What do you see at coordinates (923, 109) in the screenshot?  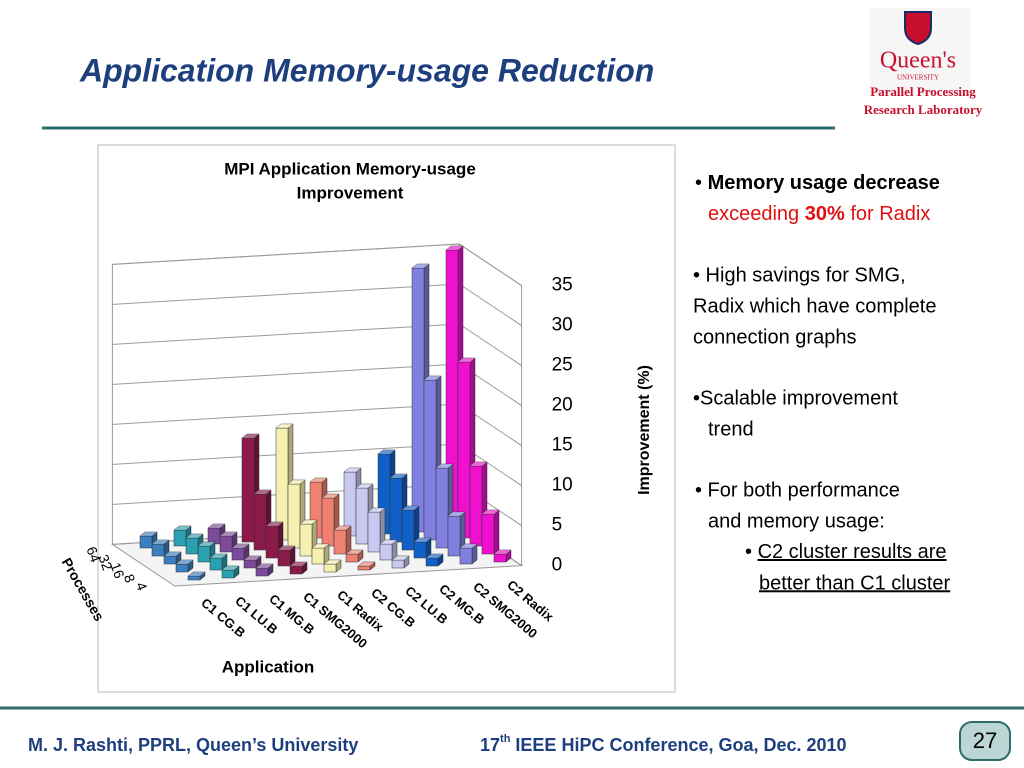 I see `lab-name: Research Laboratory` at bounding box center [923, 109].